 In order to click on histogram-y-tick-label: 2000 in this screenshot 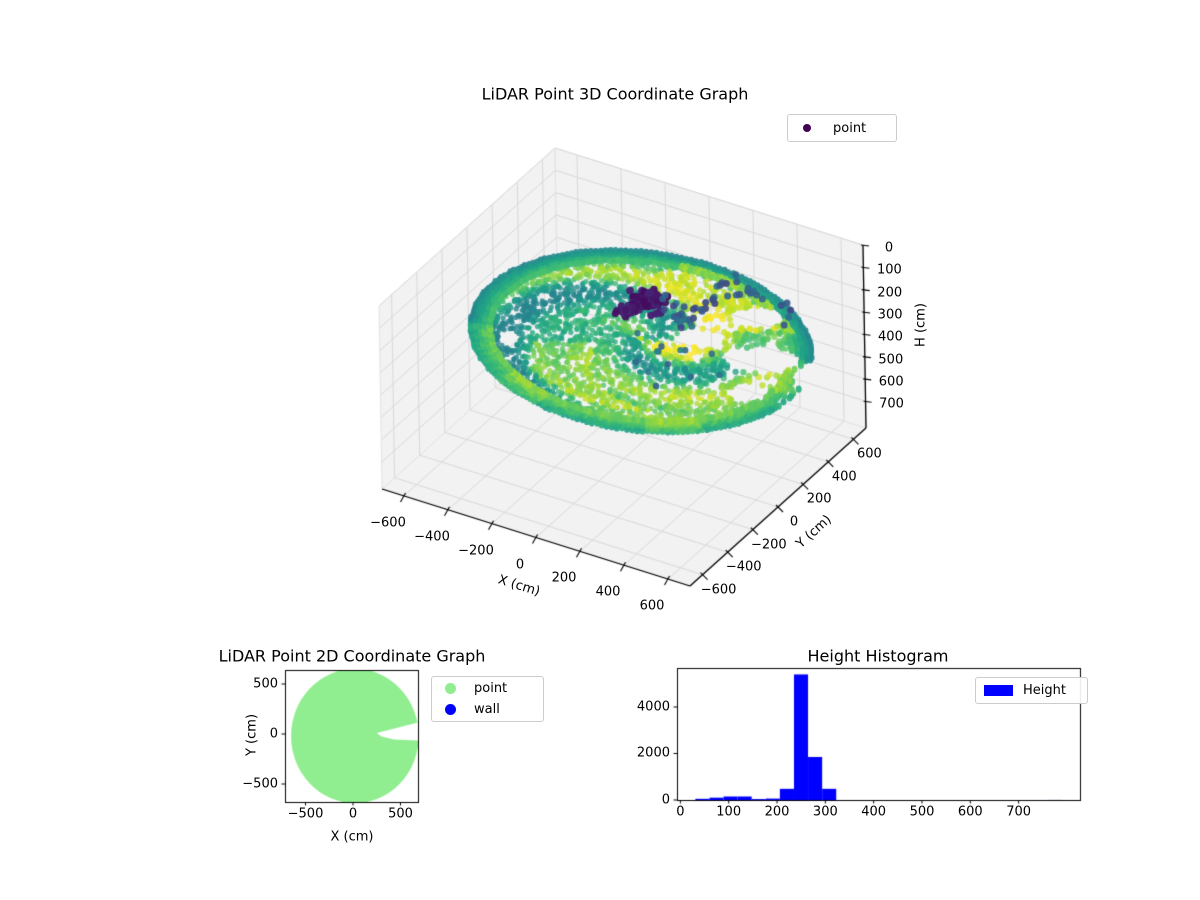, I will do `click(653, 753)`.